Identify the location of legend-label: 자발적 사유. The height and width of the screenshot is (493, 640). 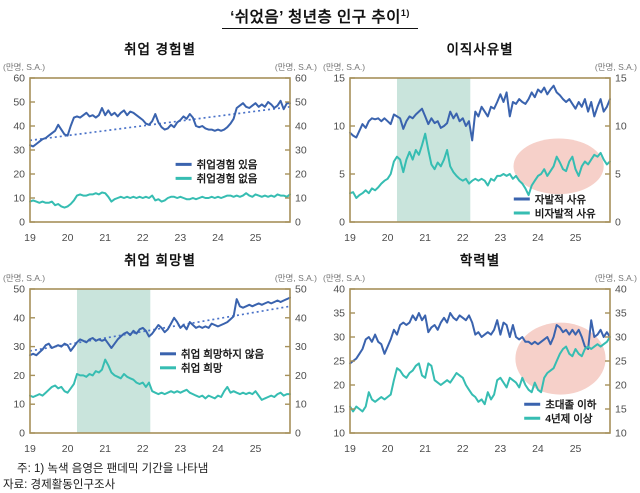
(561, 199).